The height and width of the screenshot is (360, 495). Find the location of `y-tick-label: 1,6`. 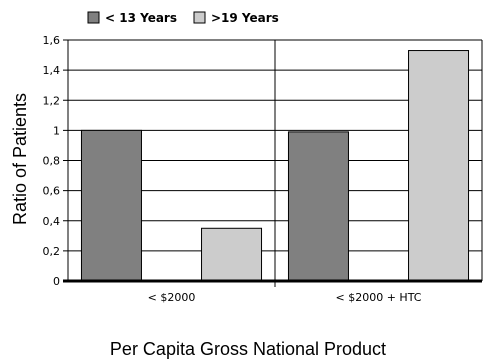

y-tick-label: 1,6 is located at coordinates (52, 40).